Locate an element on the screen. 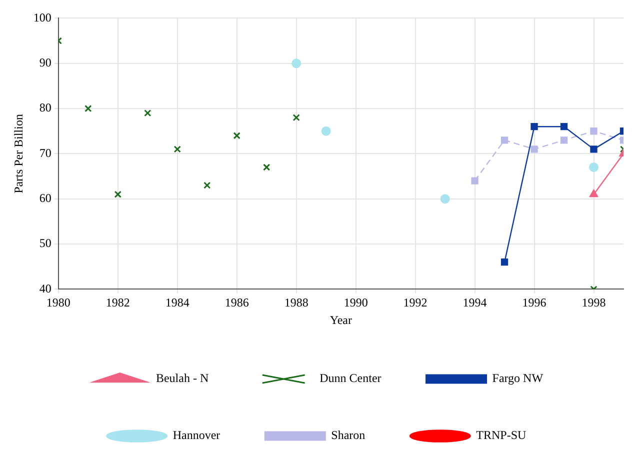  x-tick-label: 1986 is located at coordinates (236, 303).